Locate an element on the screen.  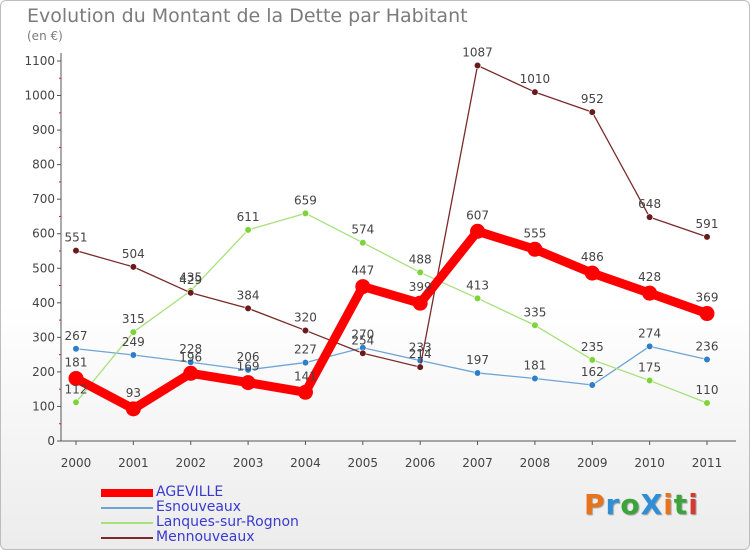
x-tick-label: 2007 is located at coordinates (477, 463).